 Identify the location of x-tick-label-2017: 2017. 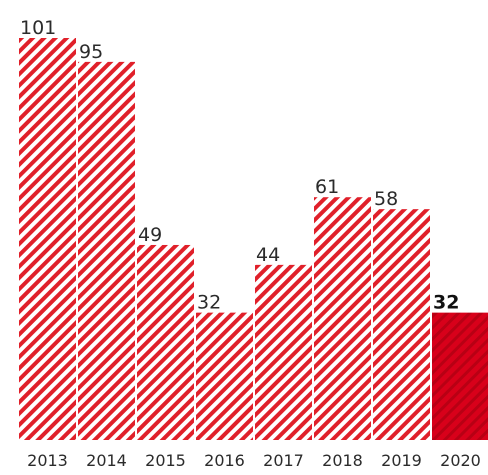
(283, 460).